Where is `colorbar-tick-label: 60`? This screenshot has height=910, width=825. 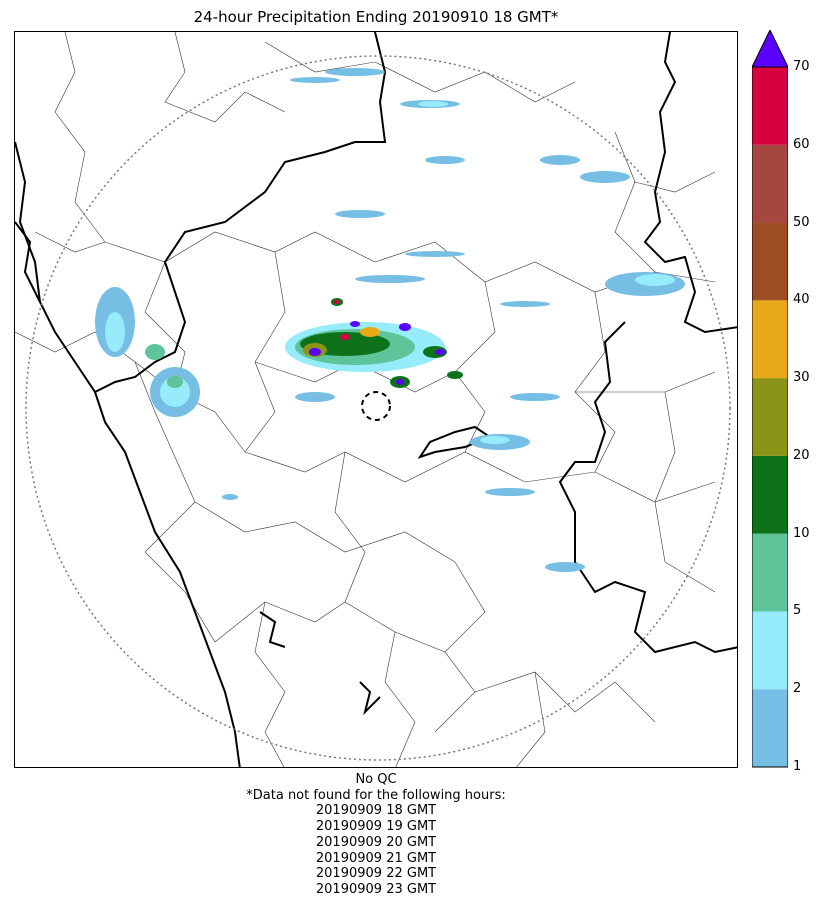 colorbar-tick-label: 60 is located at coordinates (801, 144).